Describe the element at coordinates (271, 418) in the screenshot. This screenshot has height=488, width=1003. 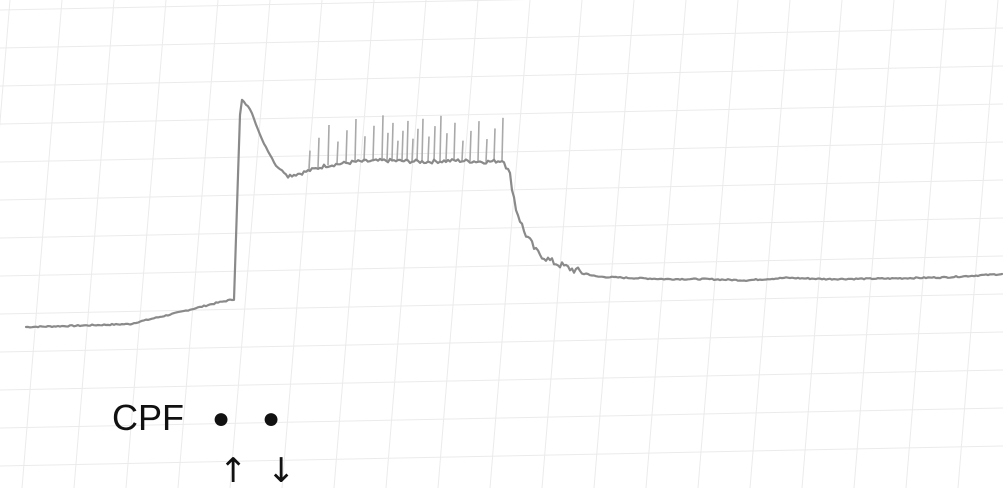
I see `cpf-stop-marker: ●` at that location.